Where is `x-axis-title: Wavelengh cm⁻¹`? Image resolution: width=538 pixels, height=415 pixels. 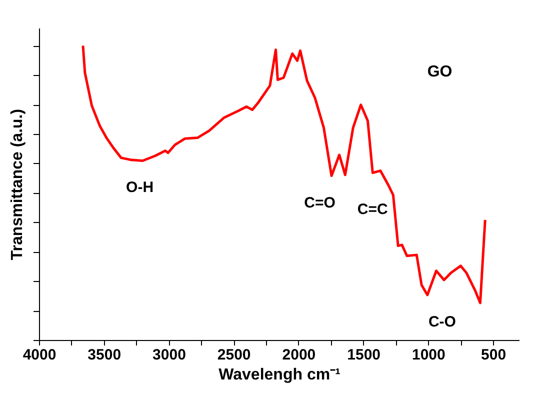 x-axis-title: Wavelengh cm⁻¹ is located at coordinates (279, 375).